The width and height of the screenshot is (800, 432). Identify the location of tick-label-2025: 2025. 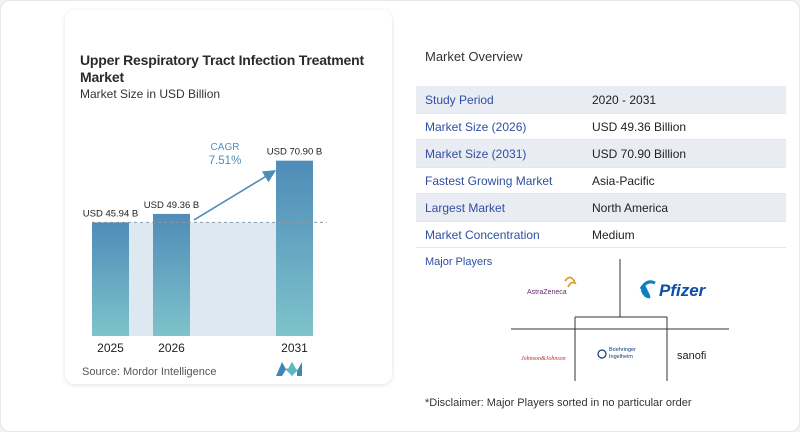
(110, 348).